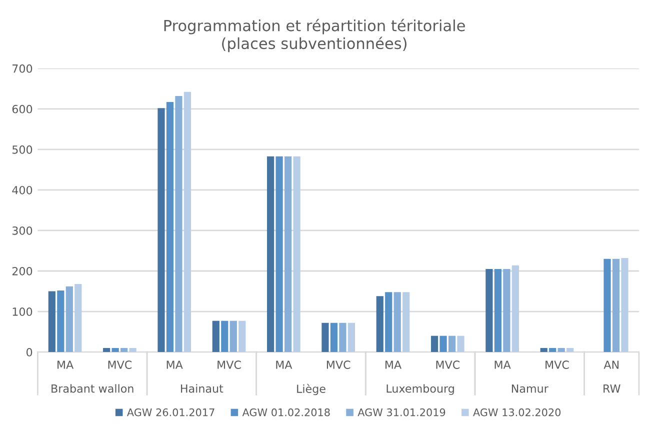 Image resolution: width=650 pixels, height=433 pixels. Describe the element at coordinates (22, 271) in the screenshot. I see `y-tick-label: 200` at that location.